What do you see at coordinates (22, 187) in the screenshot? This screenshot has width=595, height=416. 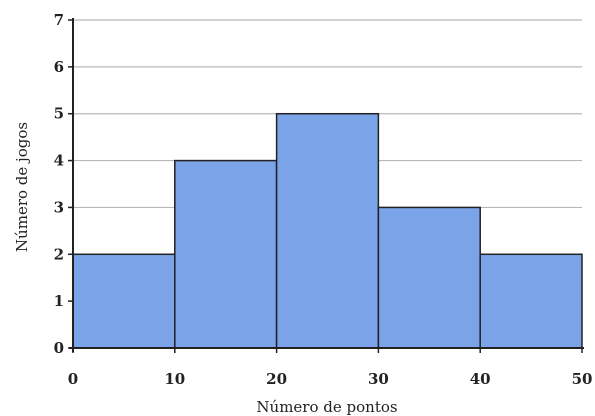 I see `y-axis-title: Número de jogos` at bounding box center [22, 187].